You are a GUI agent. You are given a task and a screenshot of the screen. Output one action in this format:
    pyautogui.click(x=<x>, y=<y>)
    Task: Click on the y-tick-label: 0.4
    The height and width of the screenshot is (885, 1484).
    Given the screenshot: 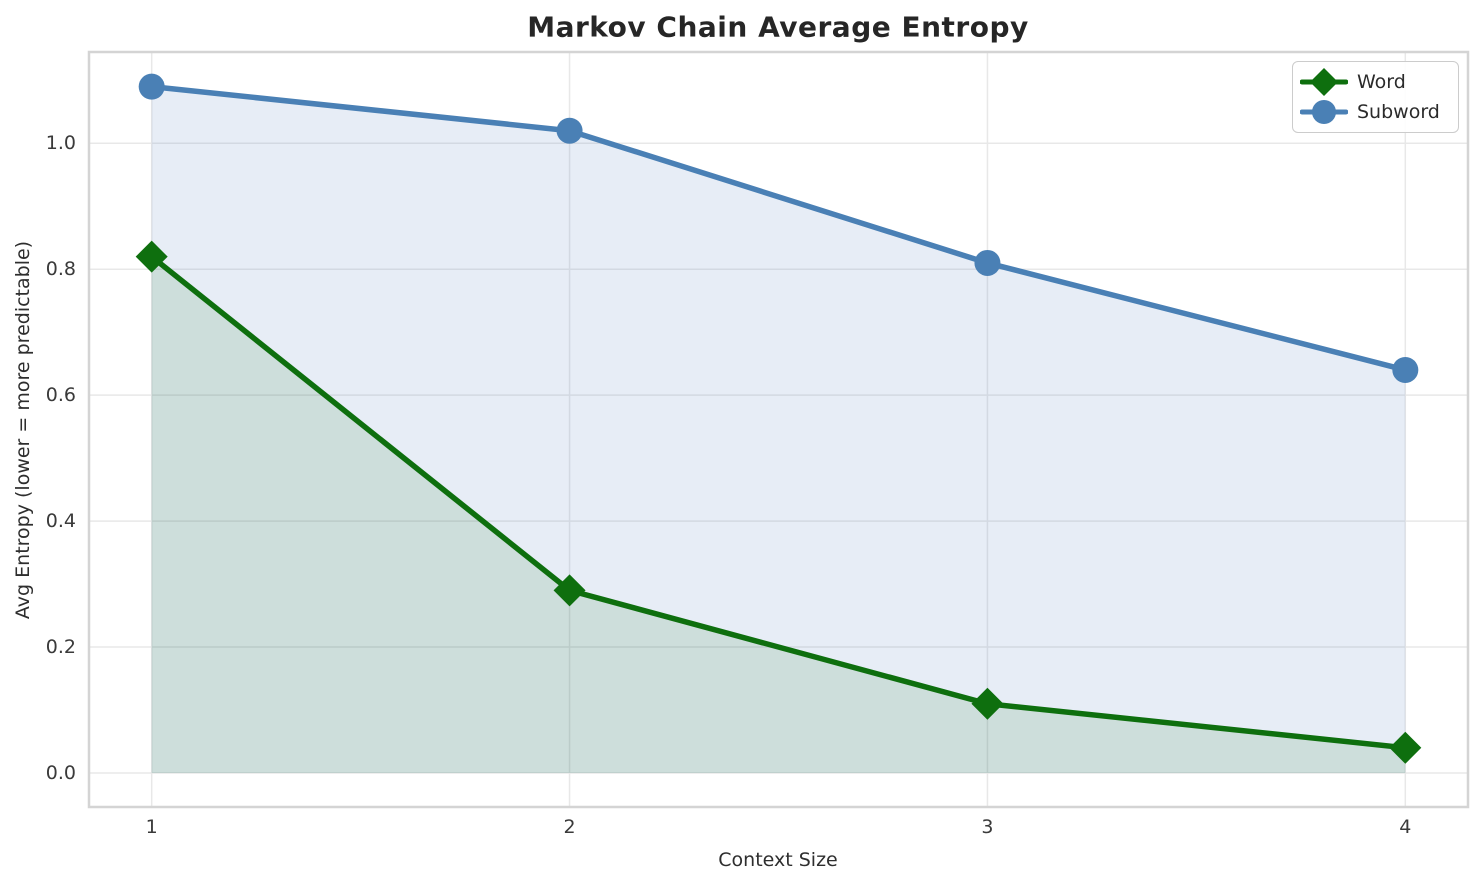 What is the action you would take?
    pyautogui.click(x=60, y=521)
    